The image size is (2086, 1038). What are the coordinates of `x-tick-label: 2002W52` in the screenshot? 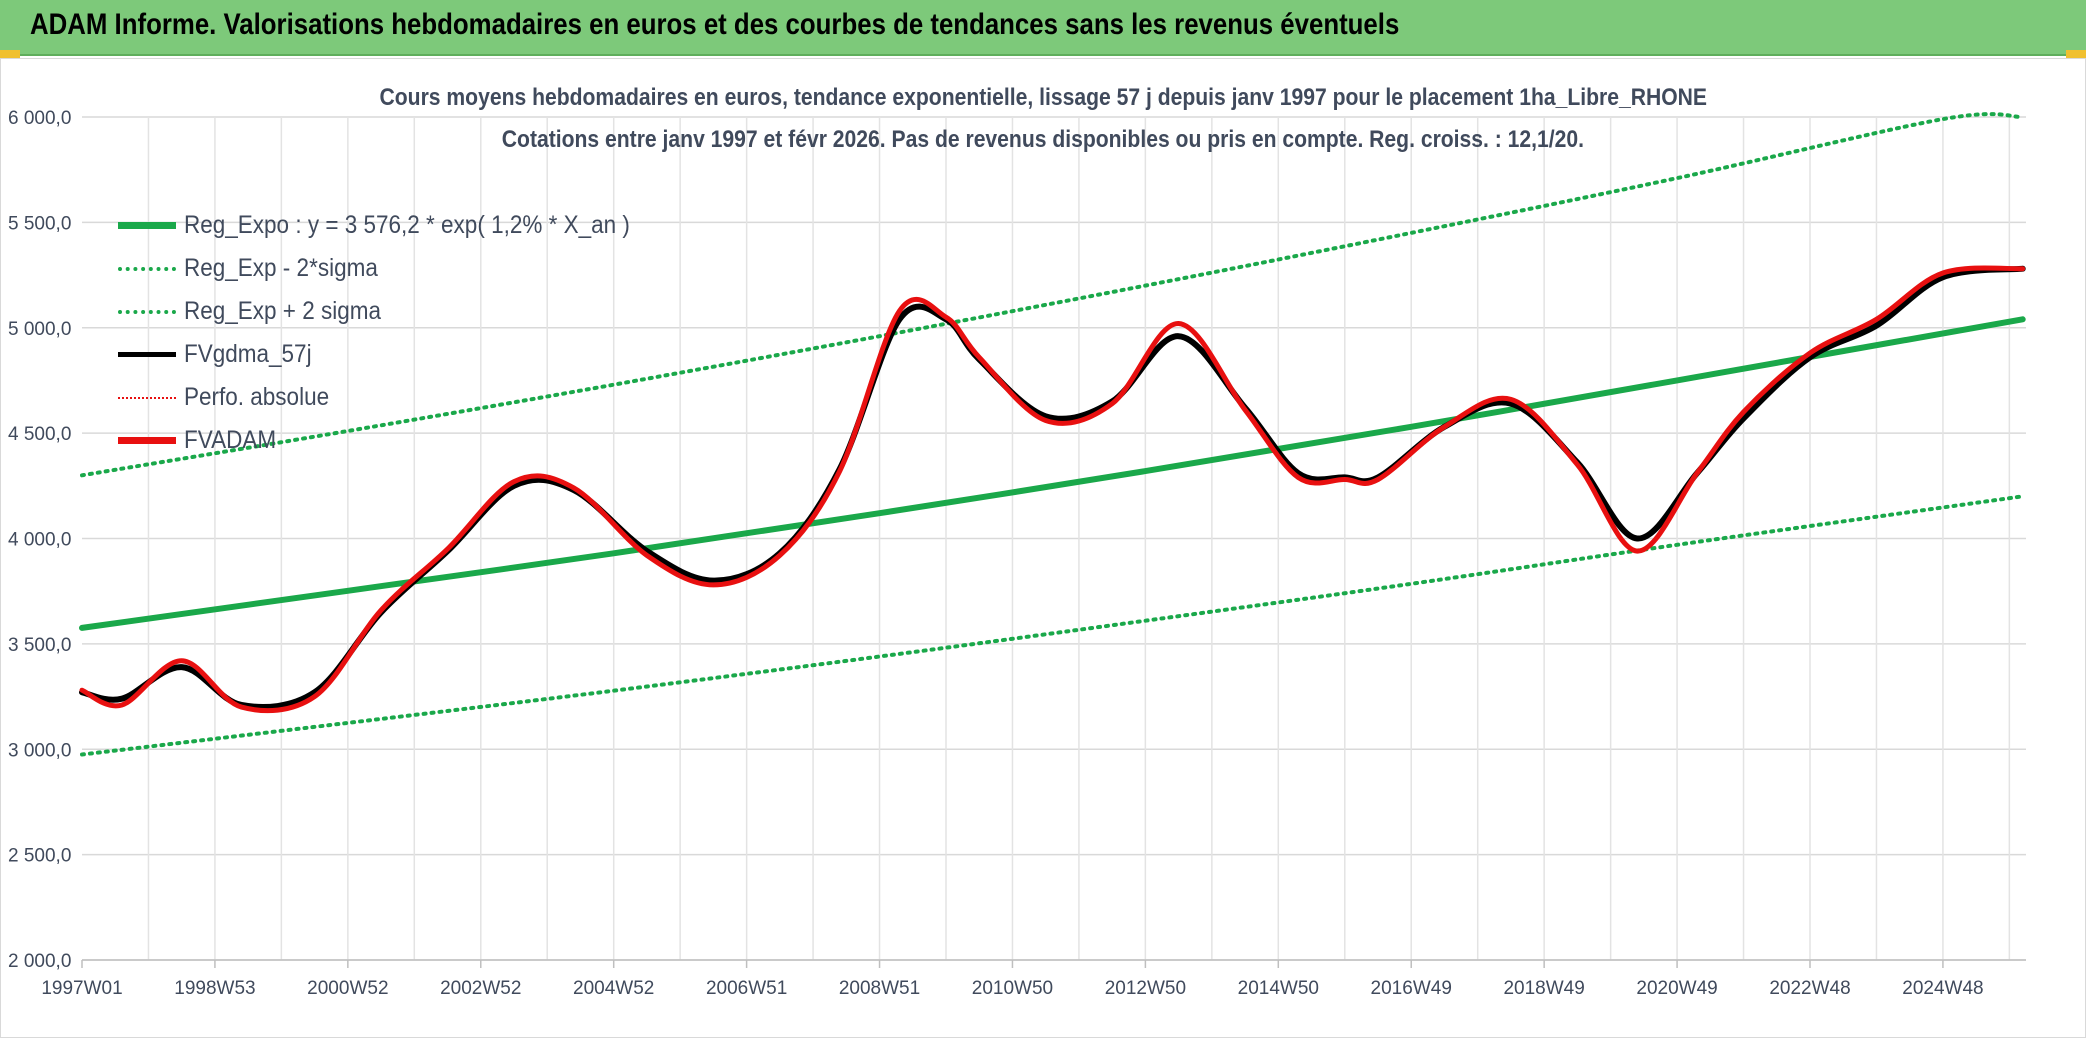 It's located at (480, 988).